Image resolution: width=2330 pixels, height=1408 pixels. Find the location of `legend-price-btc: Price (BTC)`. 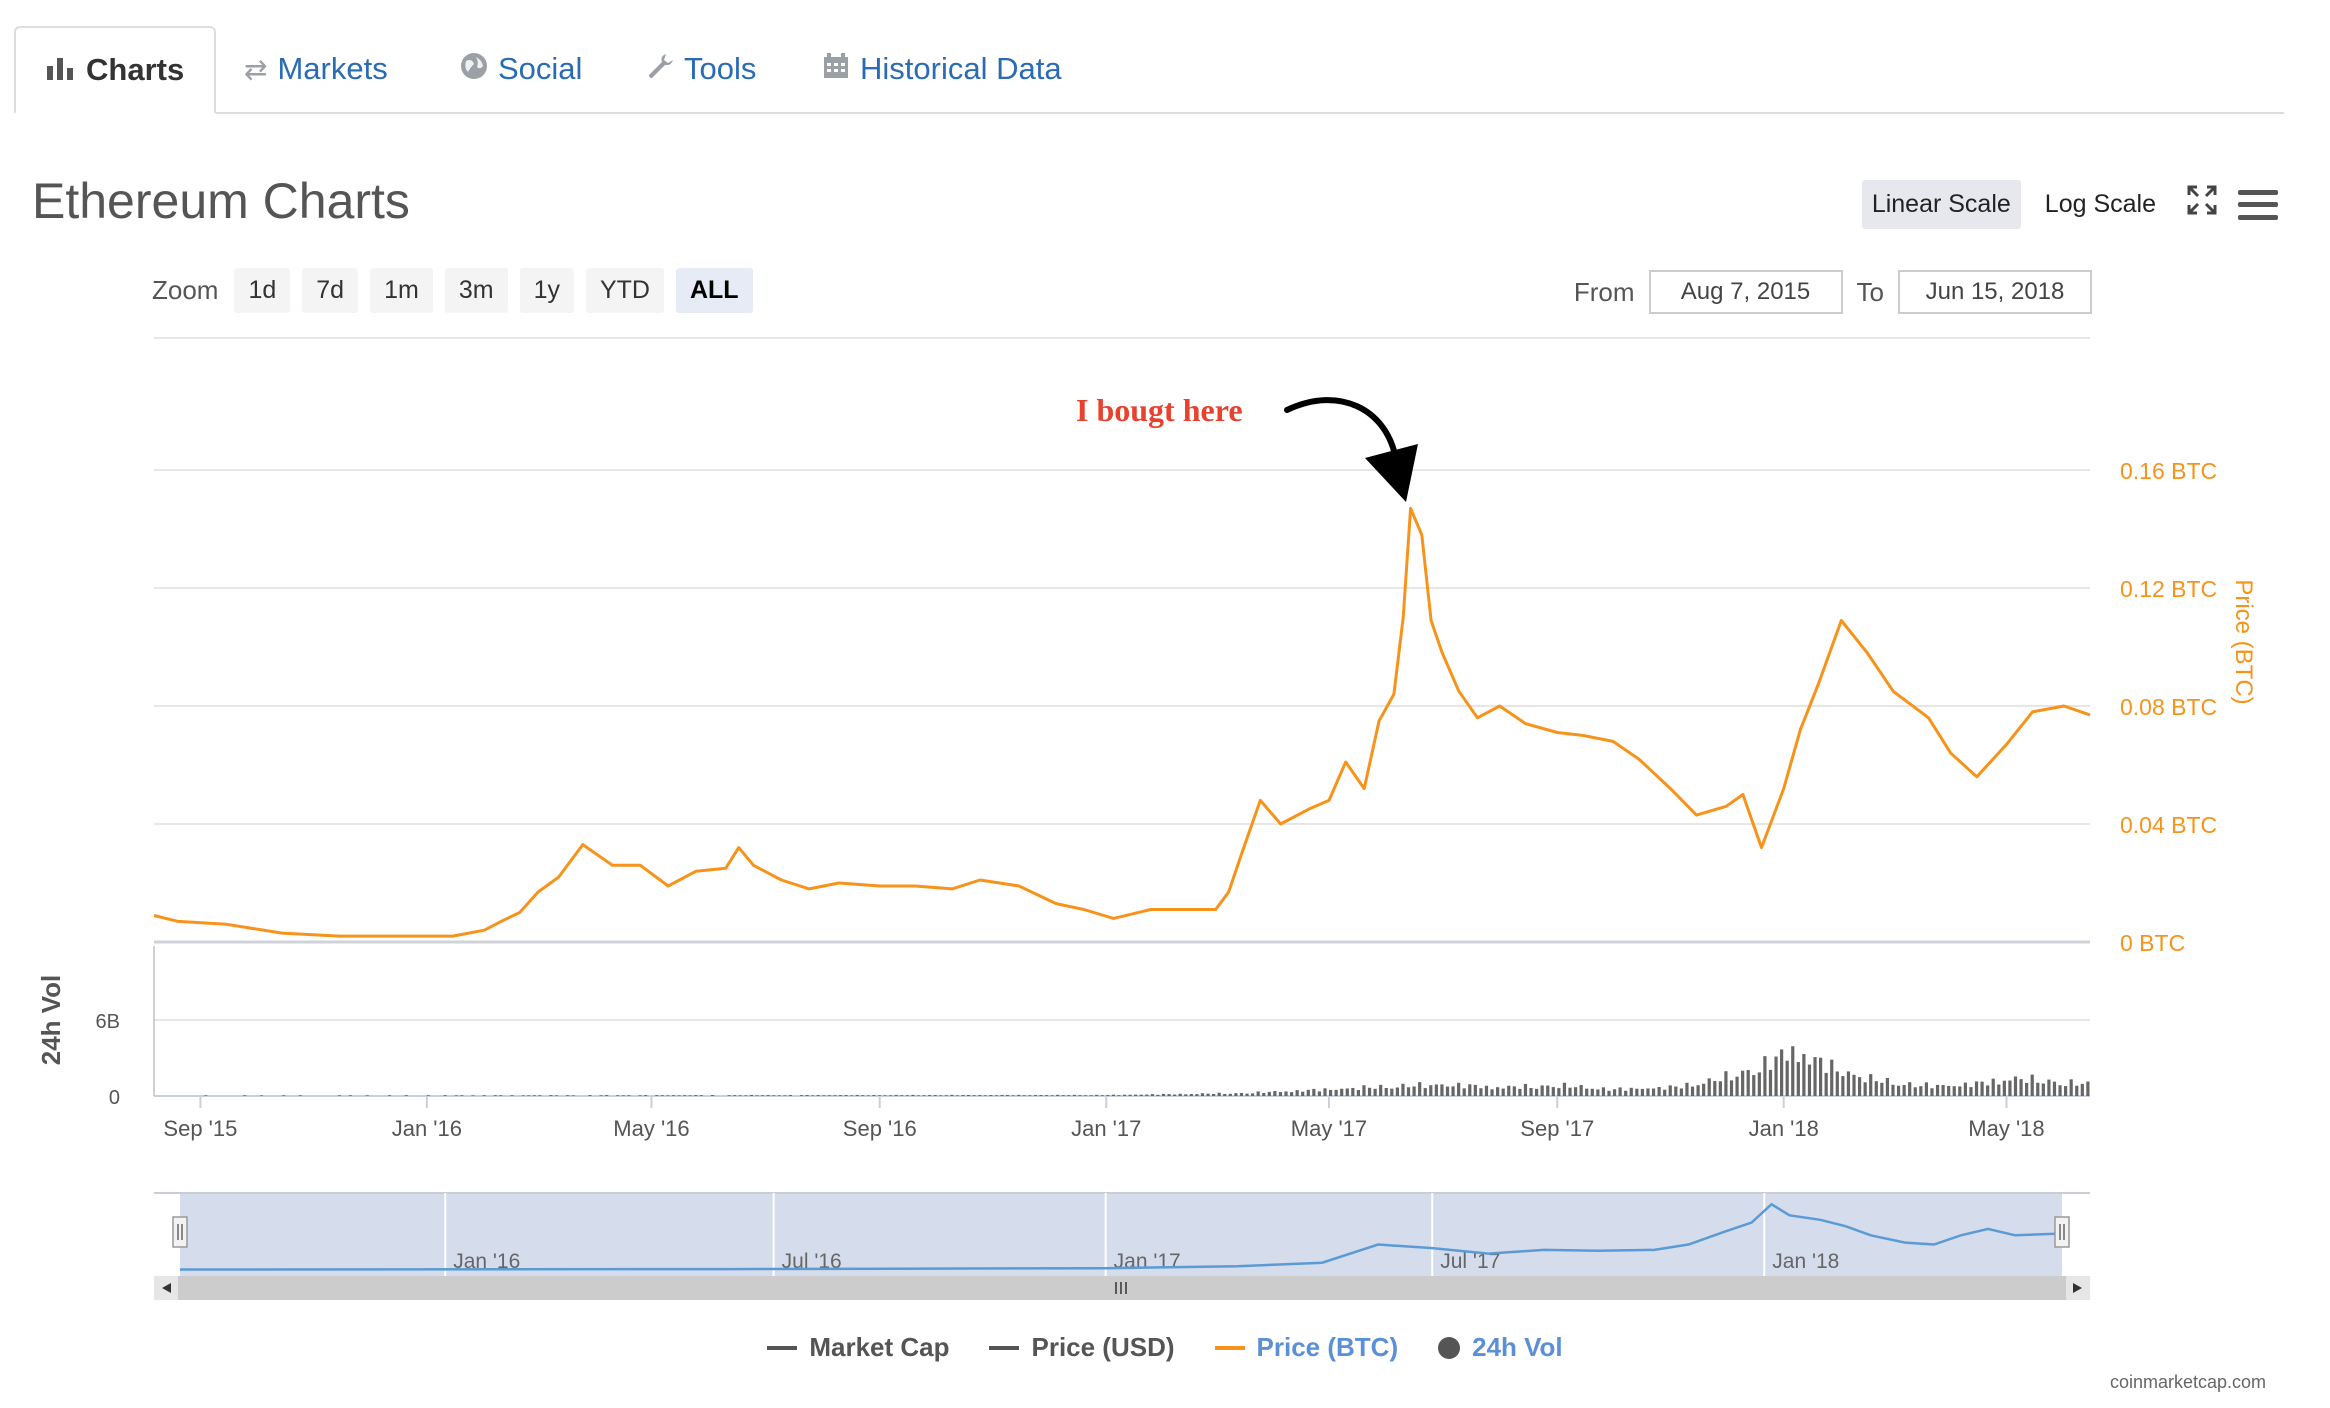

legend-price-btc: Price (BTC) is located at coordinates (1306, 1347).